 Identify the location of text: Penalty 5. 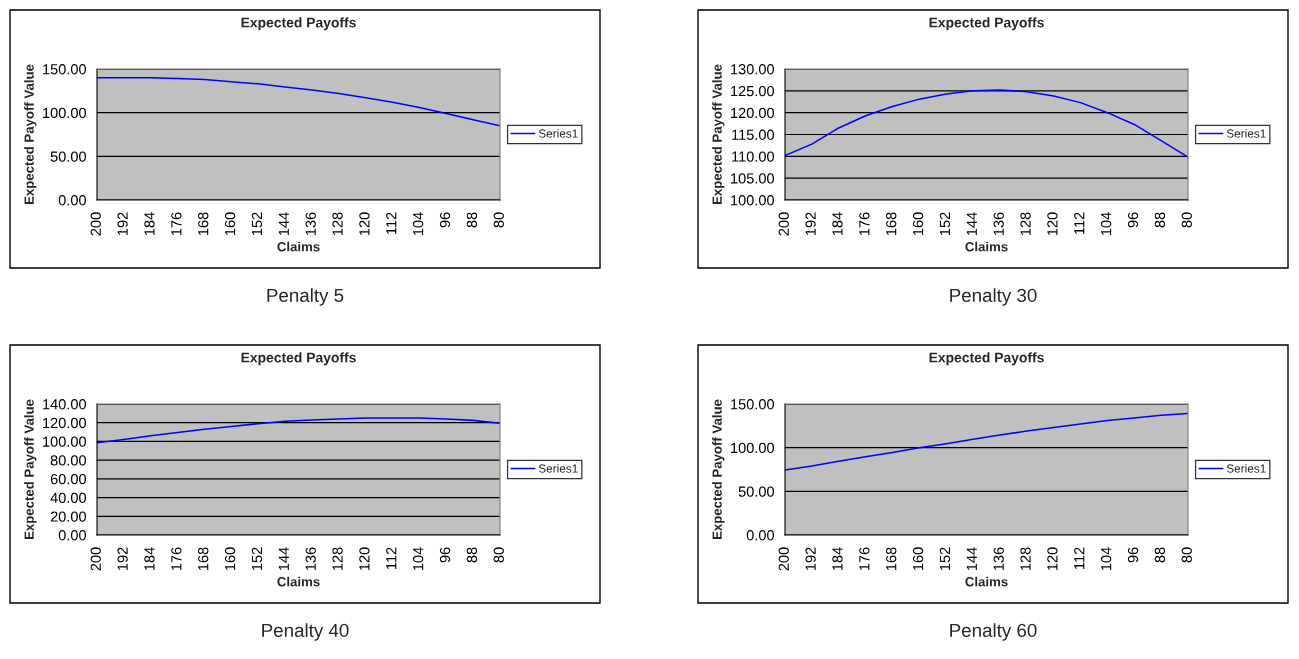
(305, 297).